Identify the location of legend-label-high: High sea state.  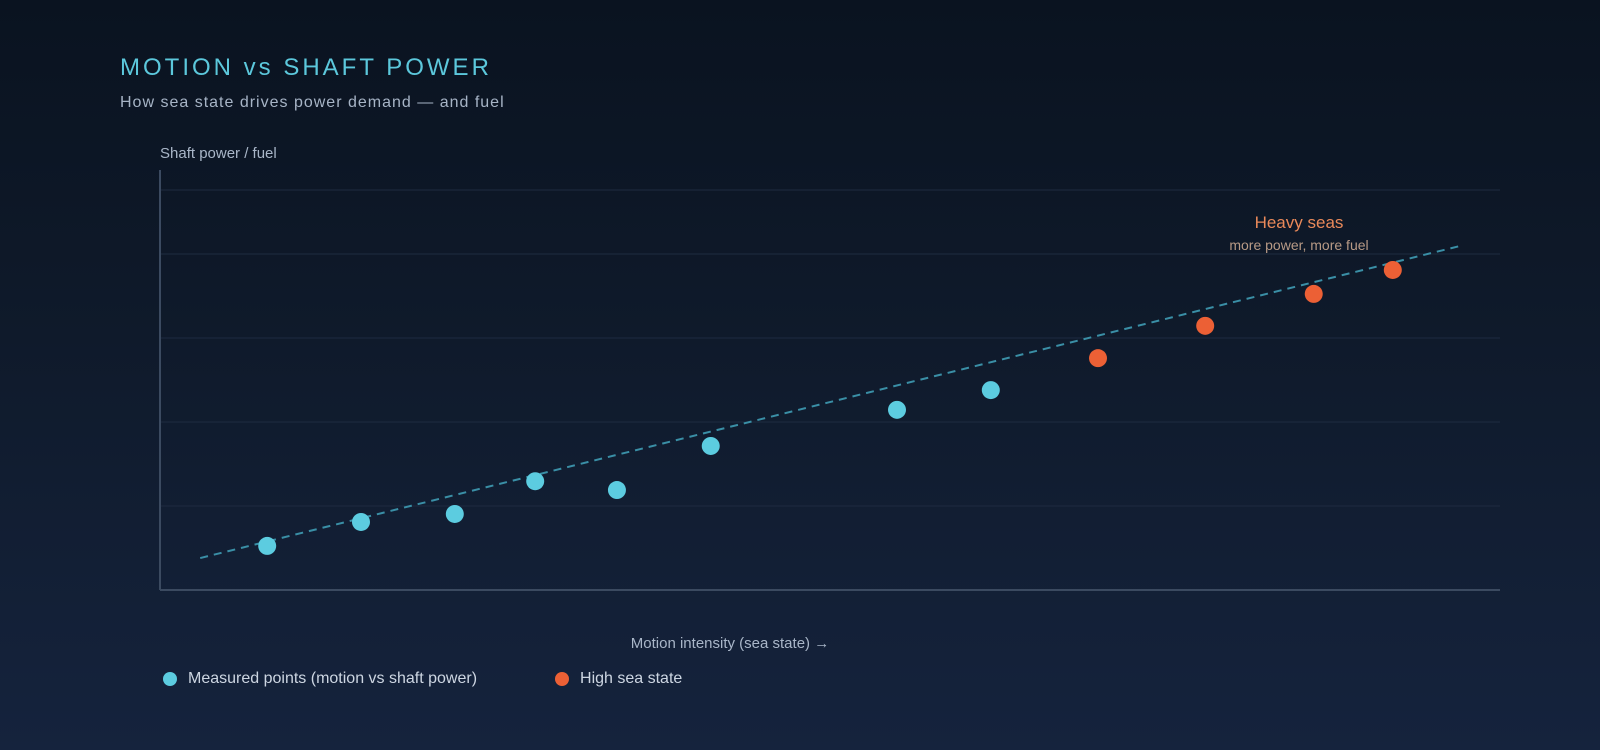
(631, 678).